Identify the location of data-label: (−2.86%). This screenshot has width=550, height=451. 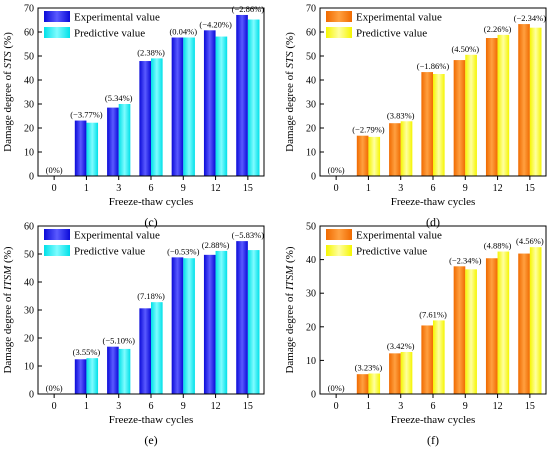
(248, 9).